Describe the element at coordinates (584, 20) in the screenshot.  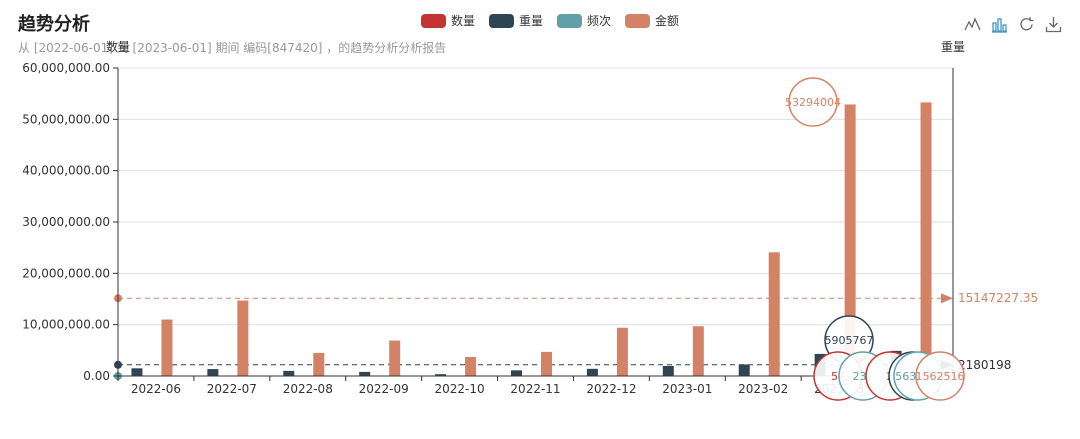
I see `legend-item-frequency: 频次` at that location.